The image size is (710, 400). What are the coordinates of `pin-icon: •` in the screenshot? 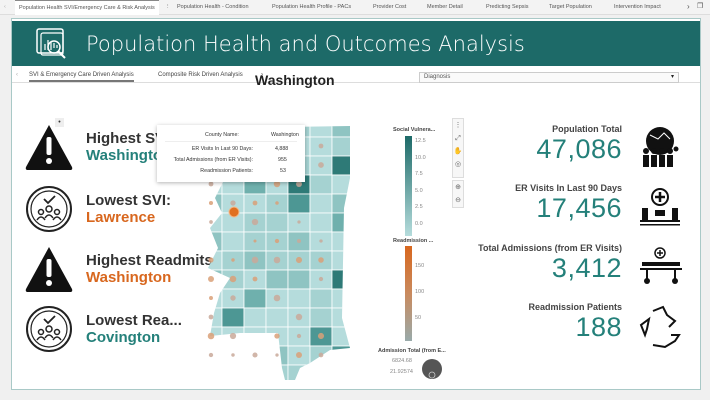 It's located at (59, 122).